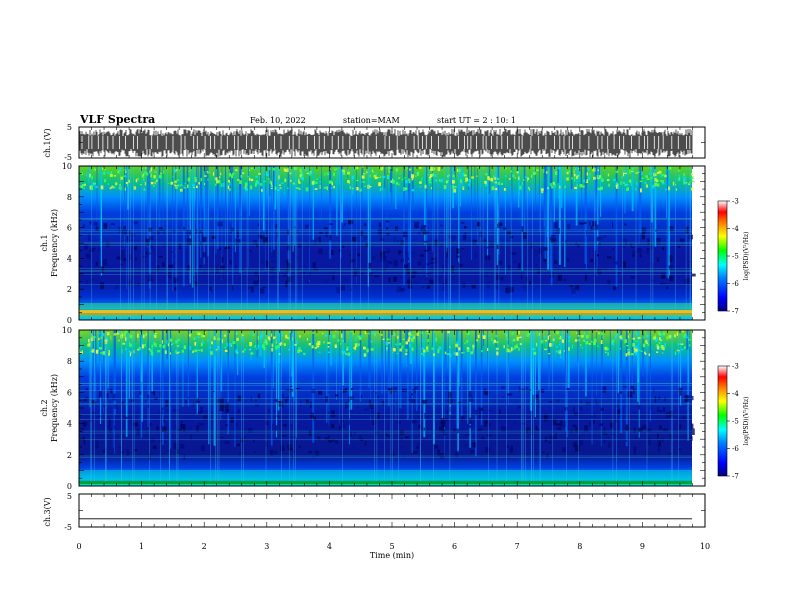 The image size is (792, 612). Describe the element at coordinates (642, 546) in the screenshot. I see `time-tick-label: 9` at that location.